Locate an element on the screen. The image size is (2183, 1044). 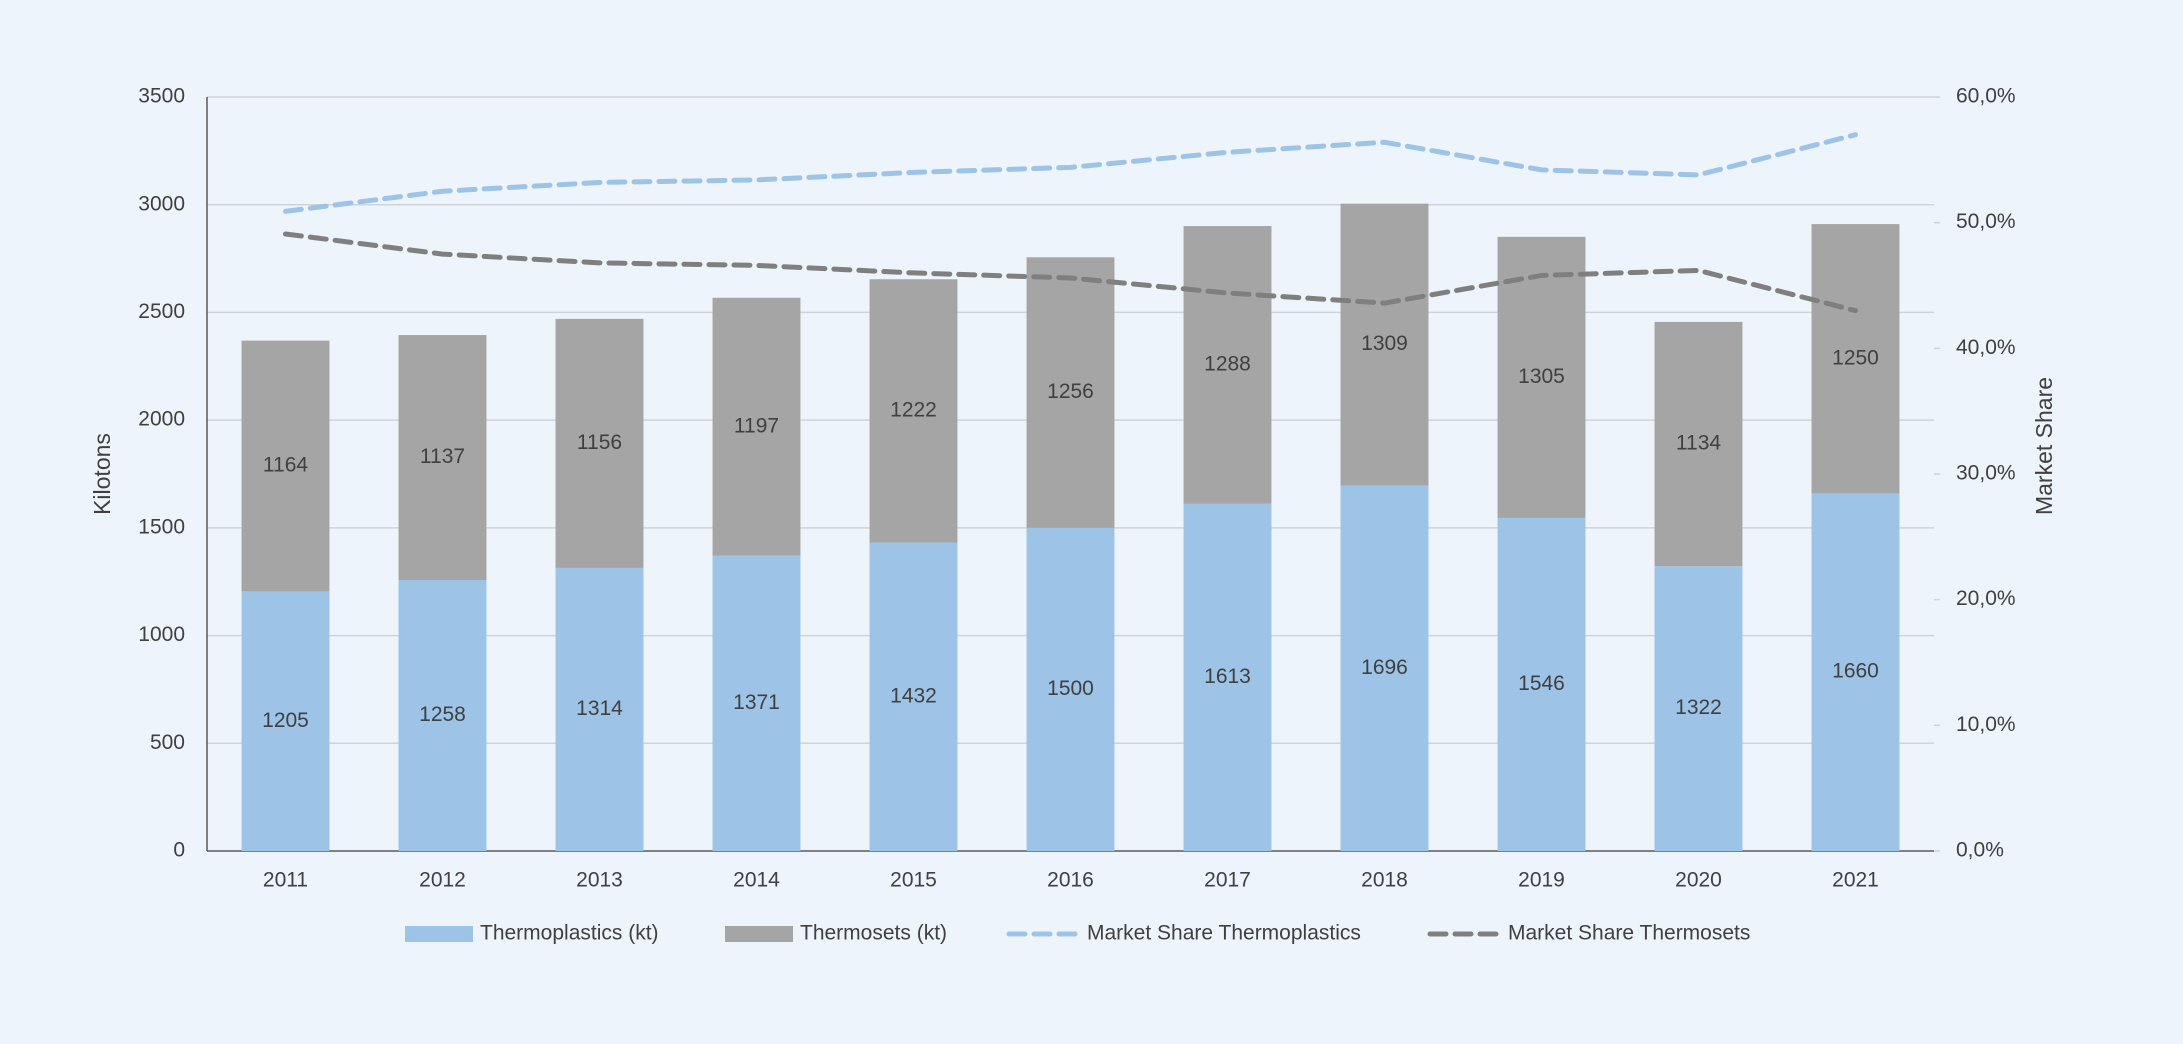
data-label: 1205 is located at coordinates (285, 720).